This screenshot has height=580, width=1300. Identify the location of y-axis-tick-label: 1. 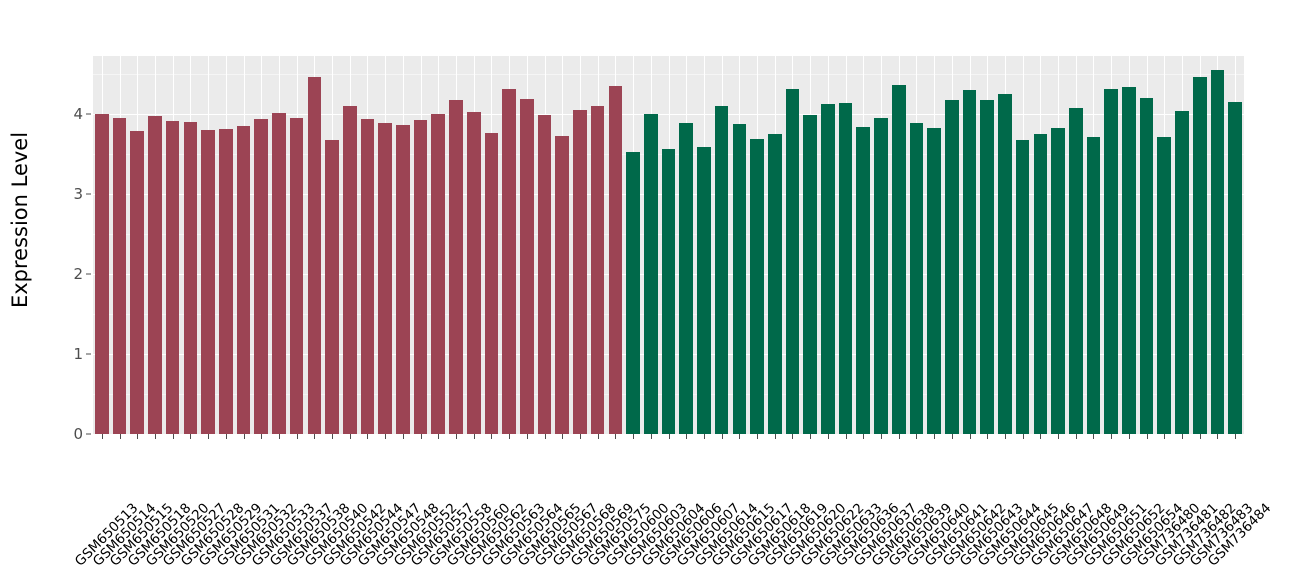
(78, 353).